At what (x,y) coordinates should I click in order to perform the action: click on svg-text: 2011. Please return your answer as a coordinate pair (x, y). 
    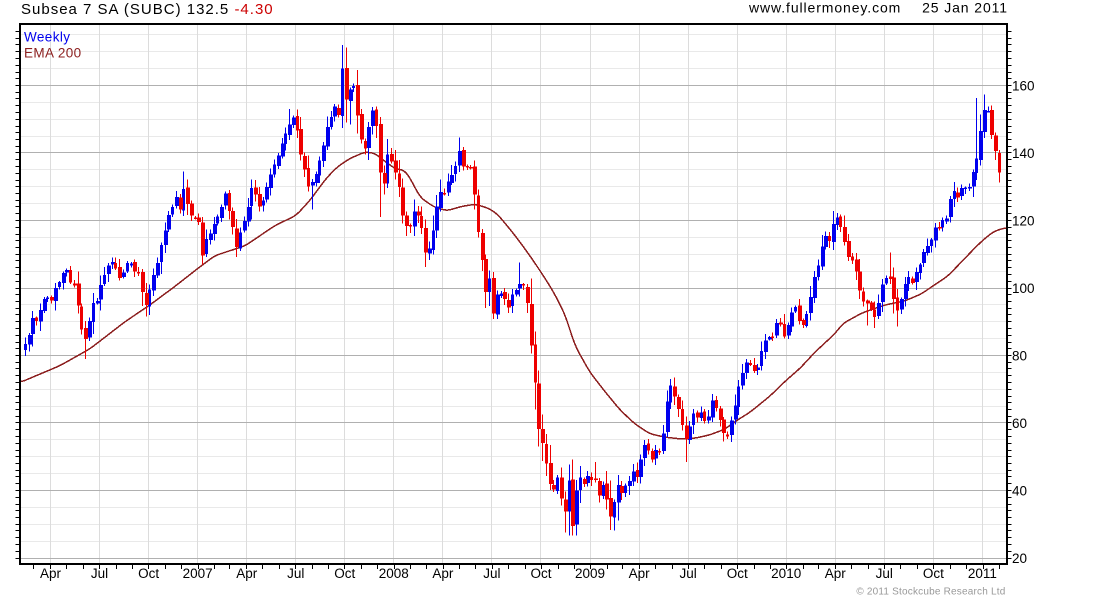
    Looking at the image, I should click on (982, 573).